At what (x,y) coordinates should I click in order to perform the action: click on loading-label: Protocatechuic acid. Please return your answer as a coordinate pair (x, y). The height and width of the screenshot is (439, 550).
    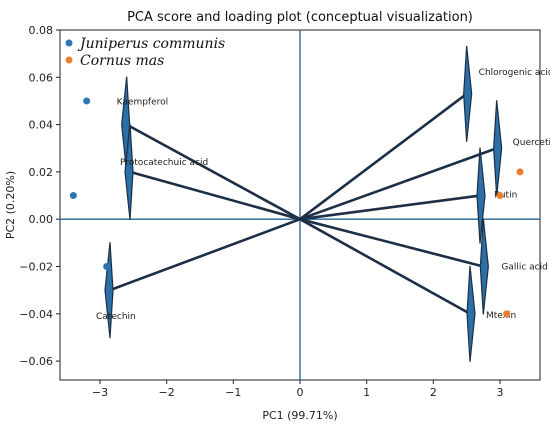
    Looking at the image, I should click on (164, 163).